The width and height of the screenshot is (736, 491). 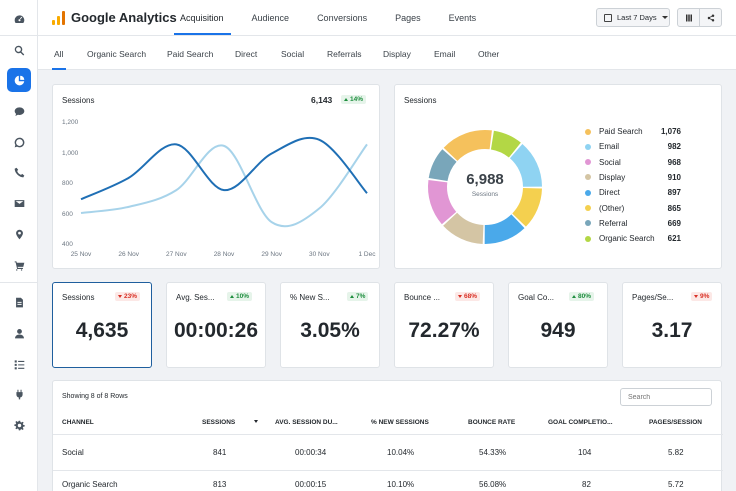 What do you see at coordinates (582, 296) in the screenshot?
I see `kpi-change-badge: 80%` at bounding box center [582, 296].